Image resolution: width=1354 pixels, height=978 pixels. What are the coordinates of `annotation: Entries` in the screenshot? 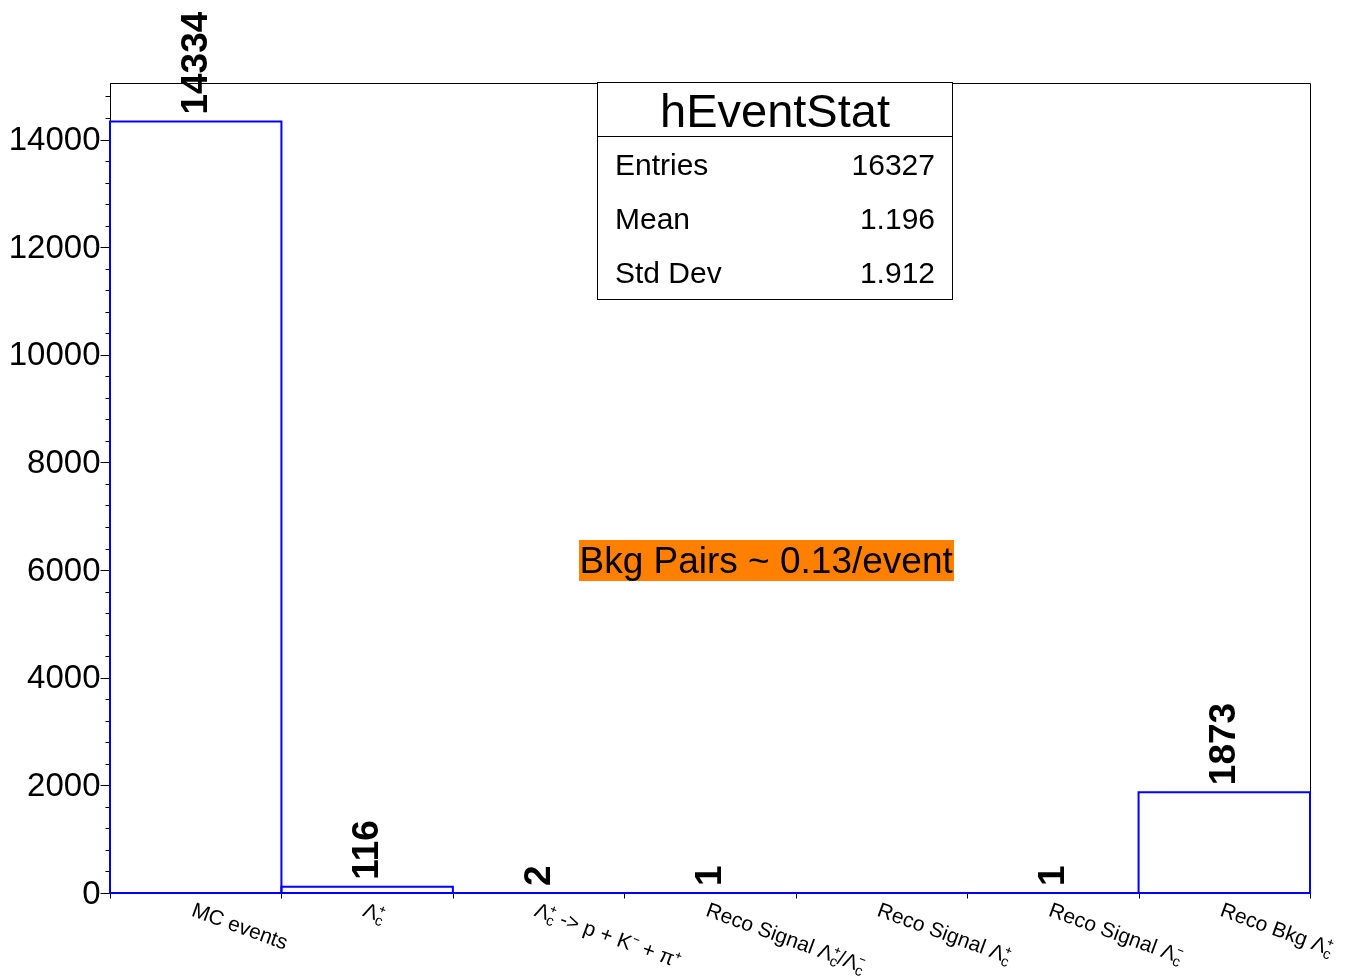 It's located at (662, 165).